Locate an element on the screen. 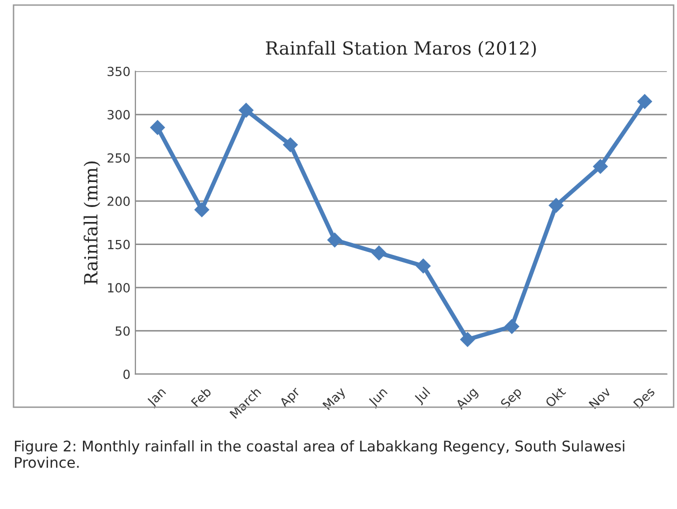 This screenshot has width=677, height=509. caption: Figure 2: Monthly rainfall in the coastal area of Labakkang Regency, South Sulawesi Province. is located at coordinates (319, 454).